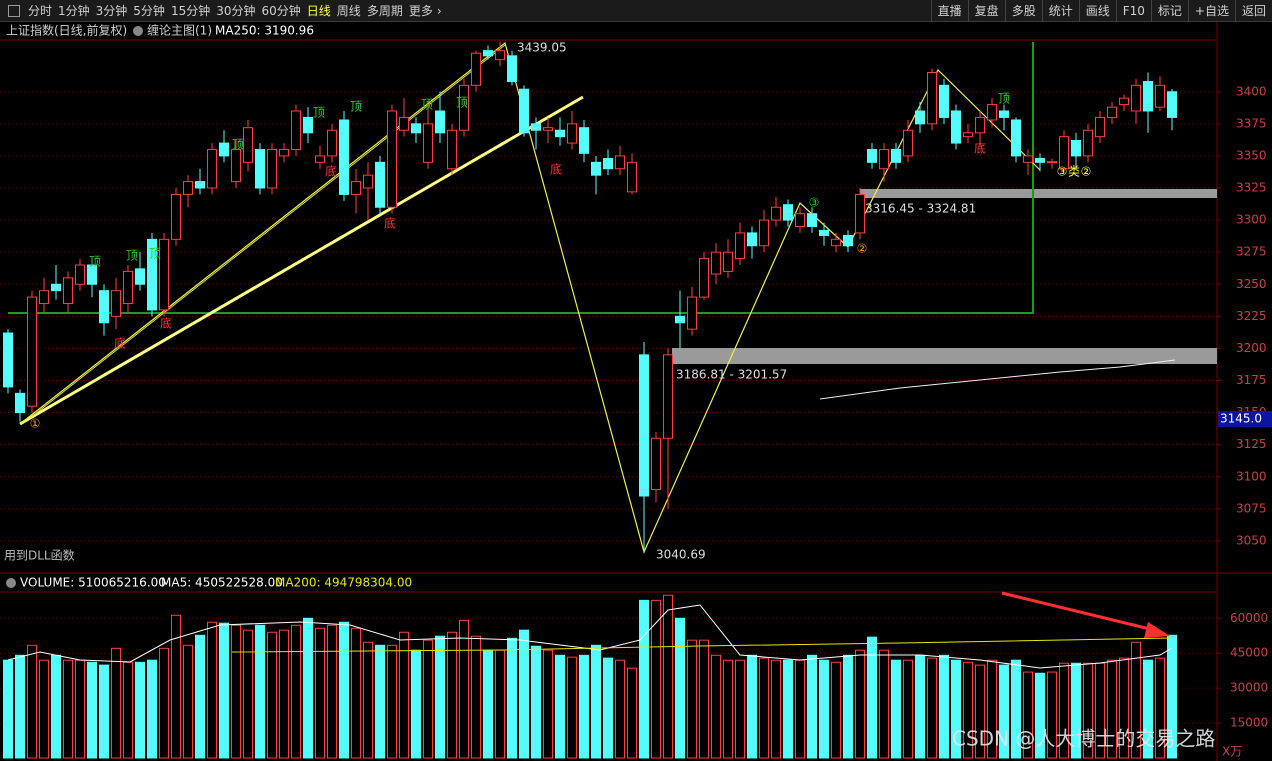 Image resolution: width=1272 pixels, height=761 pixels. What do you see at coordinates (1133, 11) in the screenshot?
I see `toolbar-button: F10` at bounding box center [1133, 11].